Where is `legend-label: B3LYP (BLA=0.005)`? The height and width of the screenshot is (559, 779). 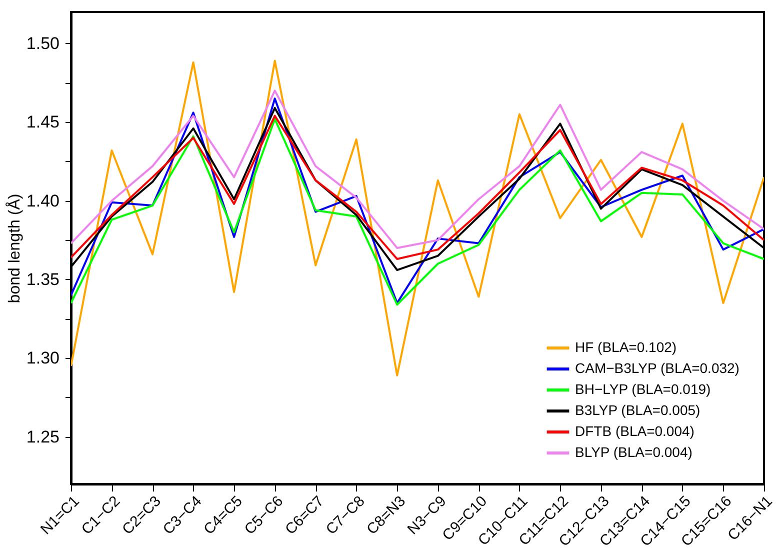 legend-label: B3LYP (BLA=0.005) is located at coordinates (637, 410).